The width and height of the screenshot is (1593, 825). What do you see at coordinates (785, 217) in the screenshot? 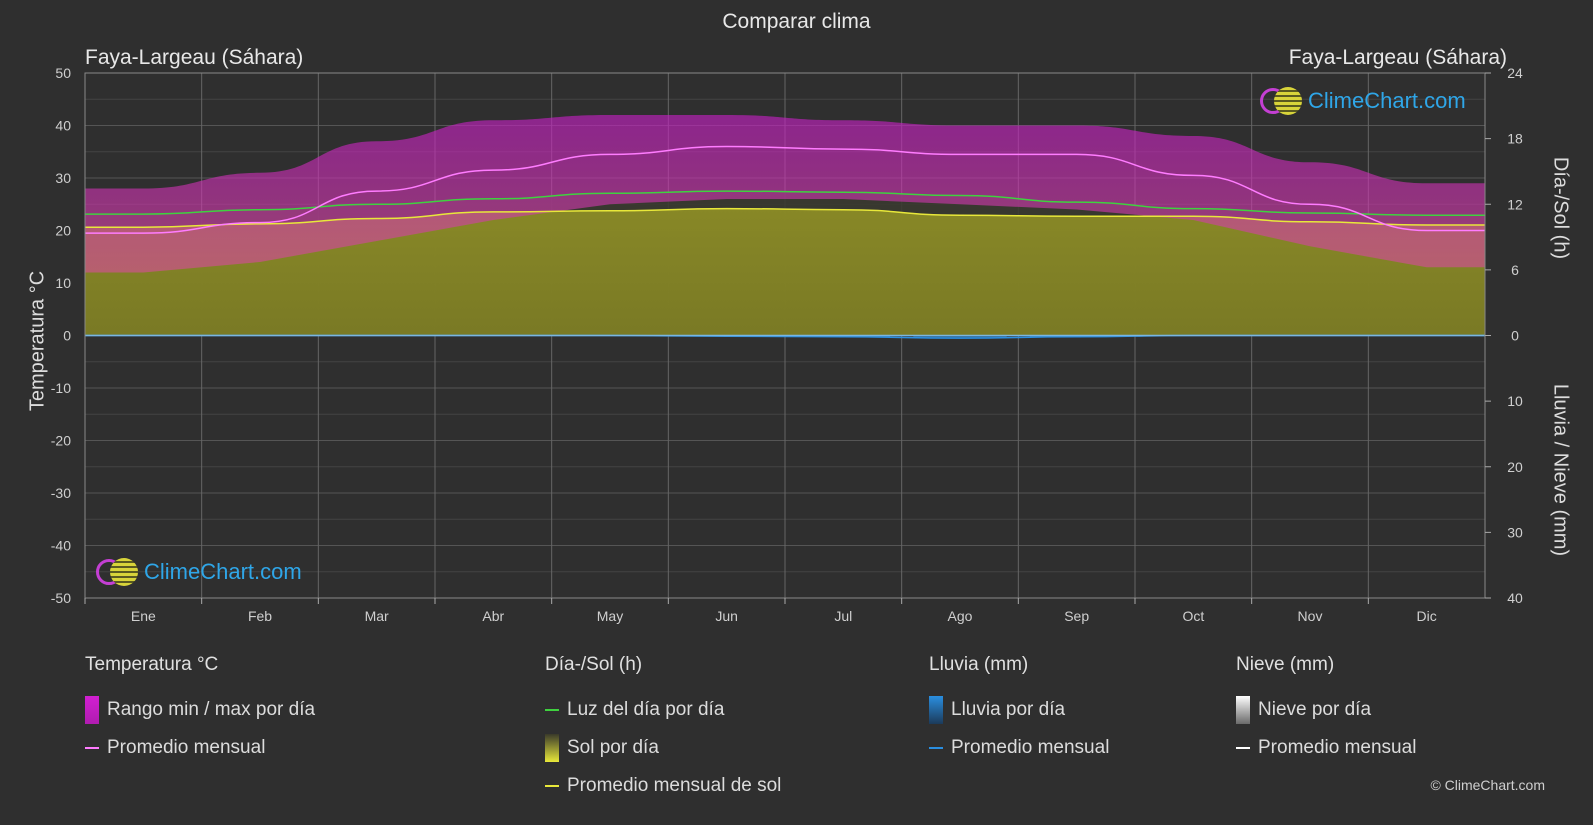
I see `sunshine-avg-line` at bounding box center [785, 217].